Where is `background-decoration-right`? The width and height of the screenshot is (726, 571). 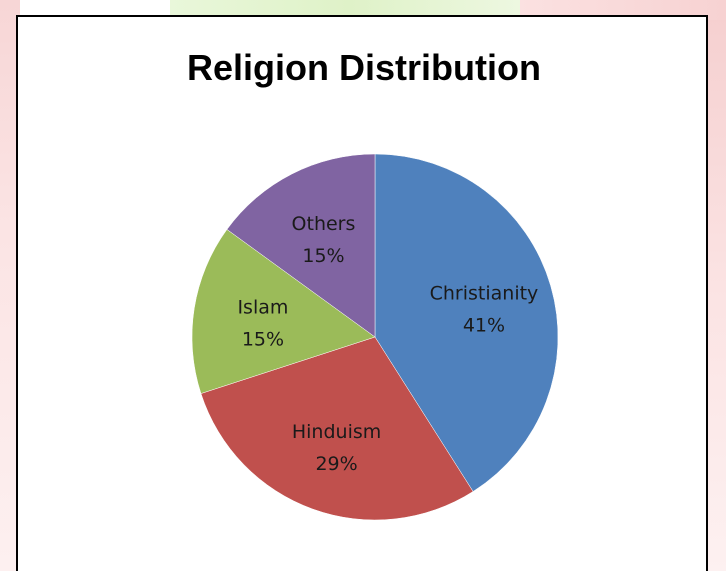
background-decoration-right is located at coordinates (716, 285).